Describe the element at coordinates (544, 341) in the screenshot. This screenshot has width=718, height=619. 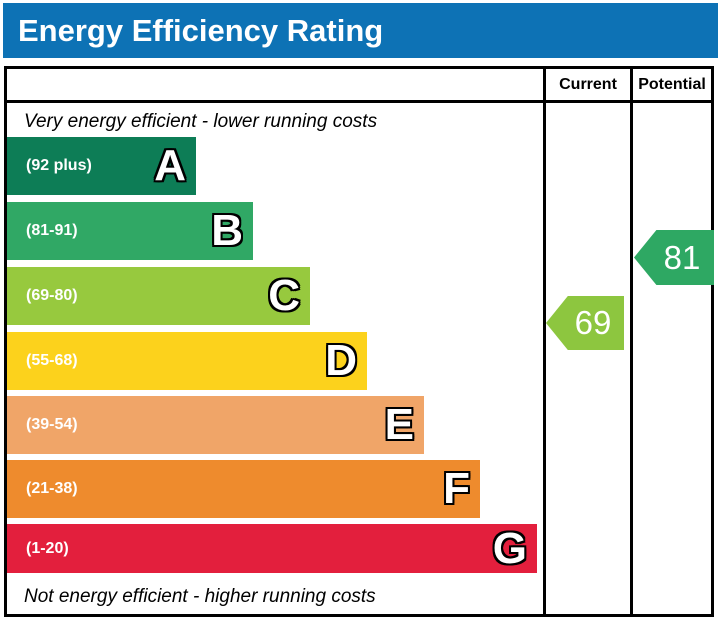
I see `column-divider-current` at that location.